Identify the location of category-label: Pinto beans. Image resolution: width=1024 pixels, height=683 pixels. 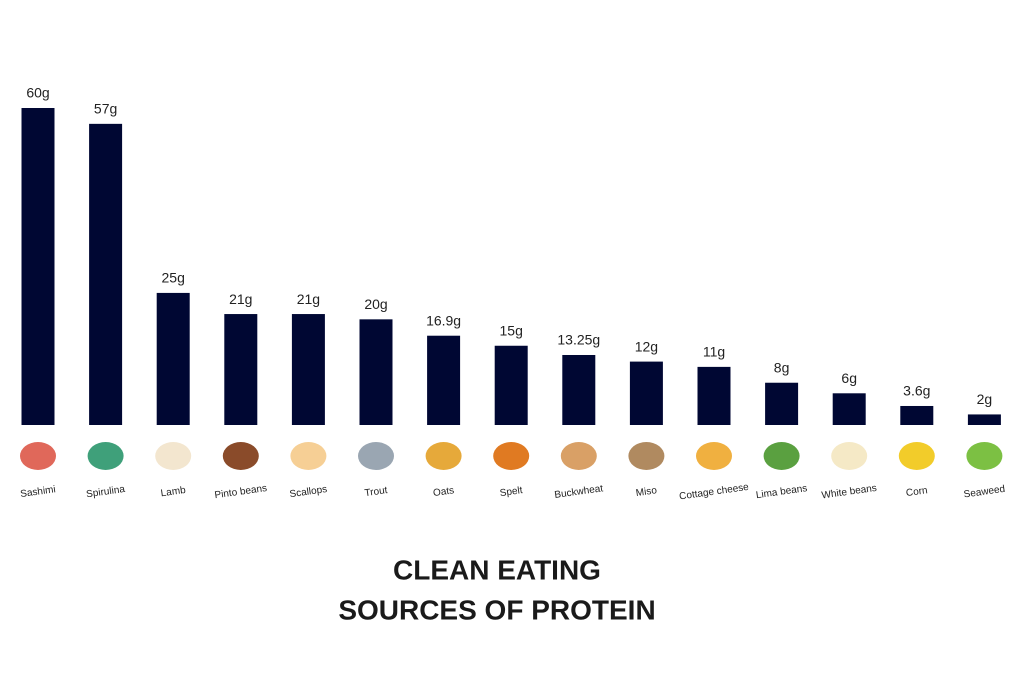
(241, 492).